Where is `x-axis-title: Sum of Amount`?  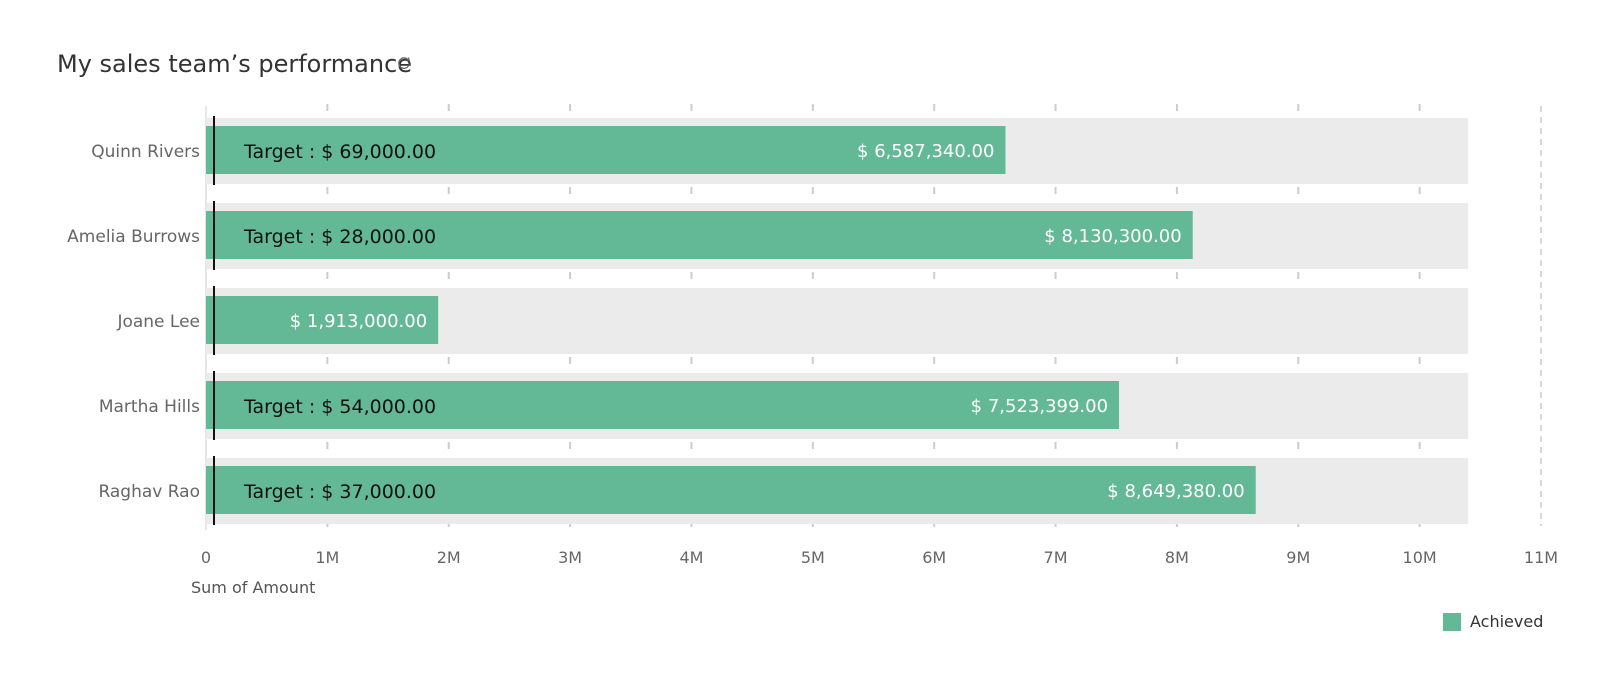 x-axis-title: Sum of Amount is located at coordinates (253, 587).